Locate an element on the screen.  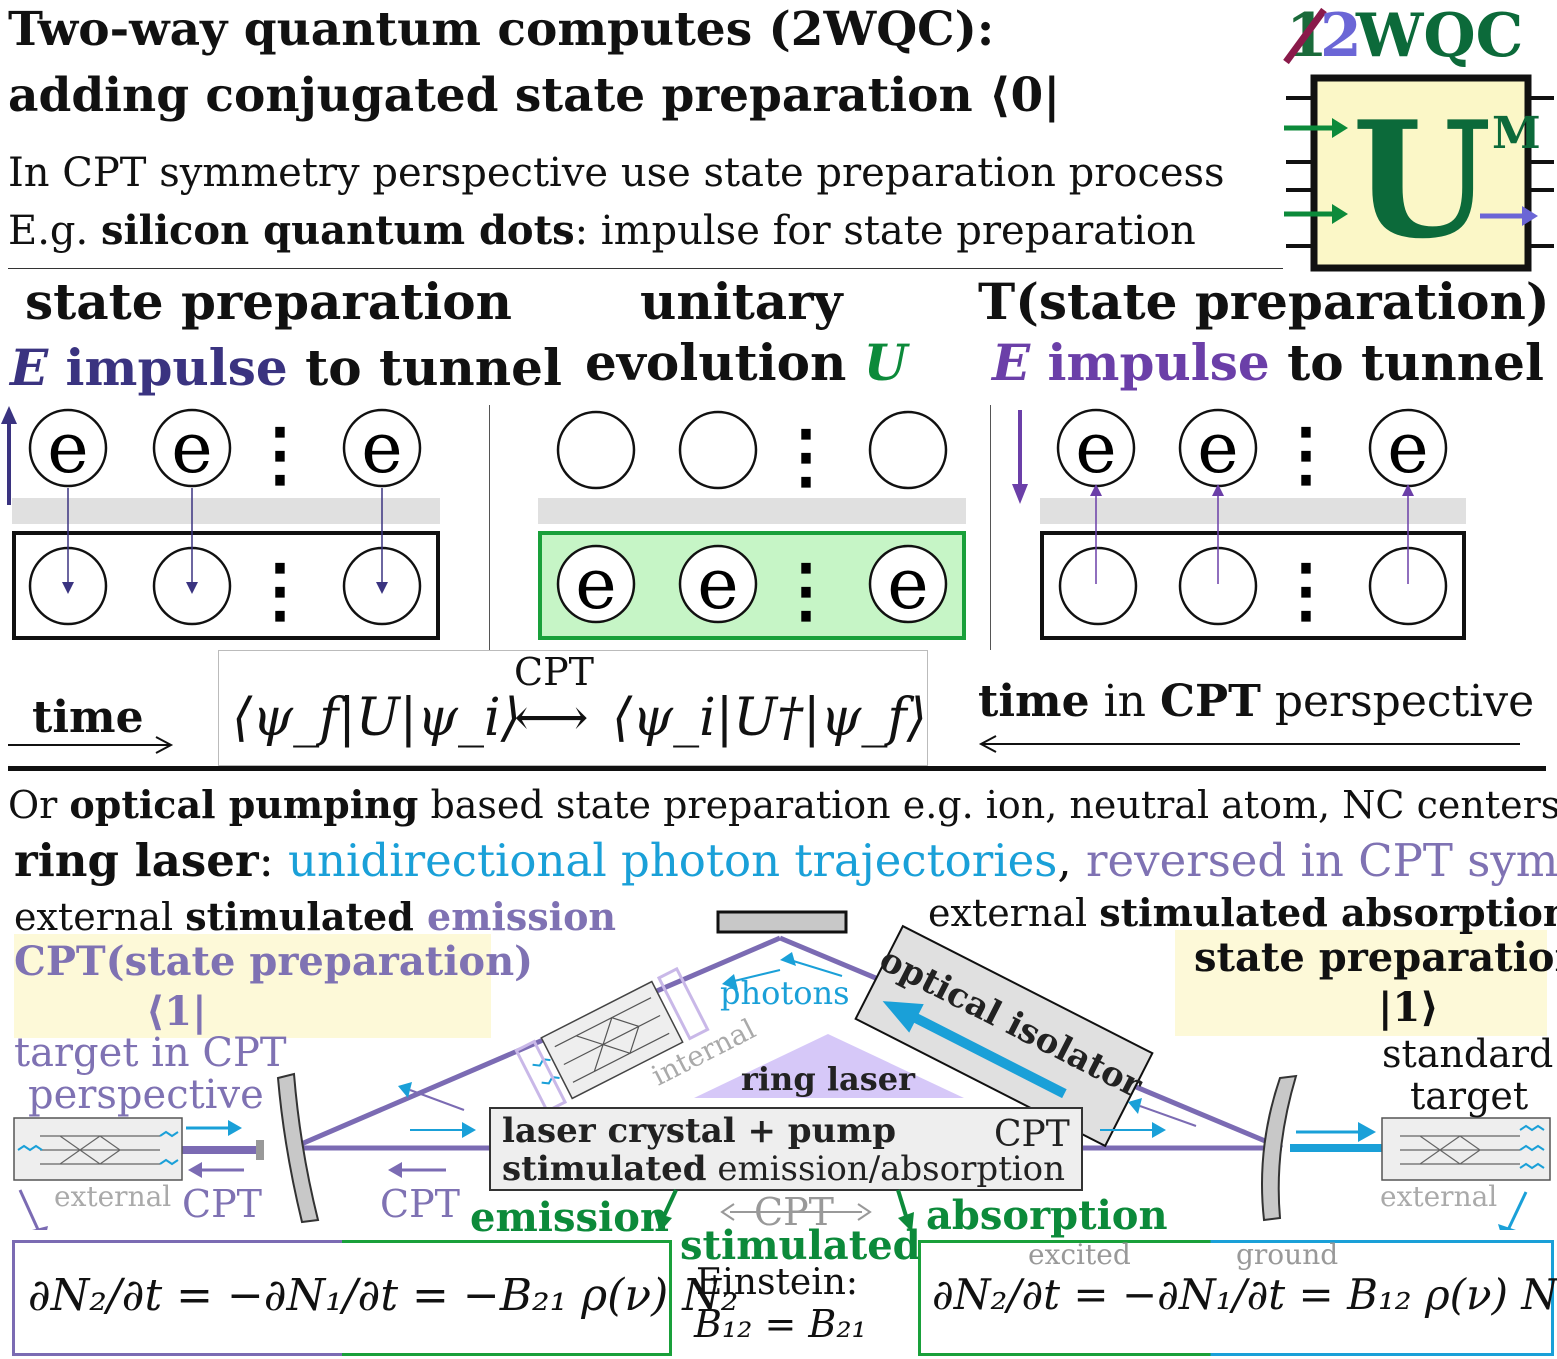
middle-panel-subtitle: evolution U is located at coordinates (746, 362).